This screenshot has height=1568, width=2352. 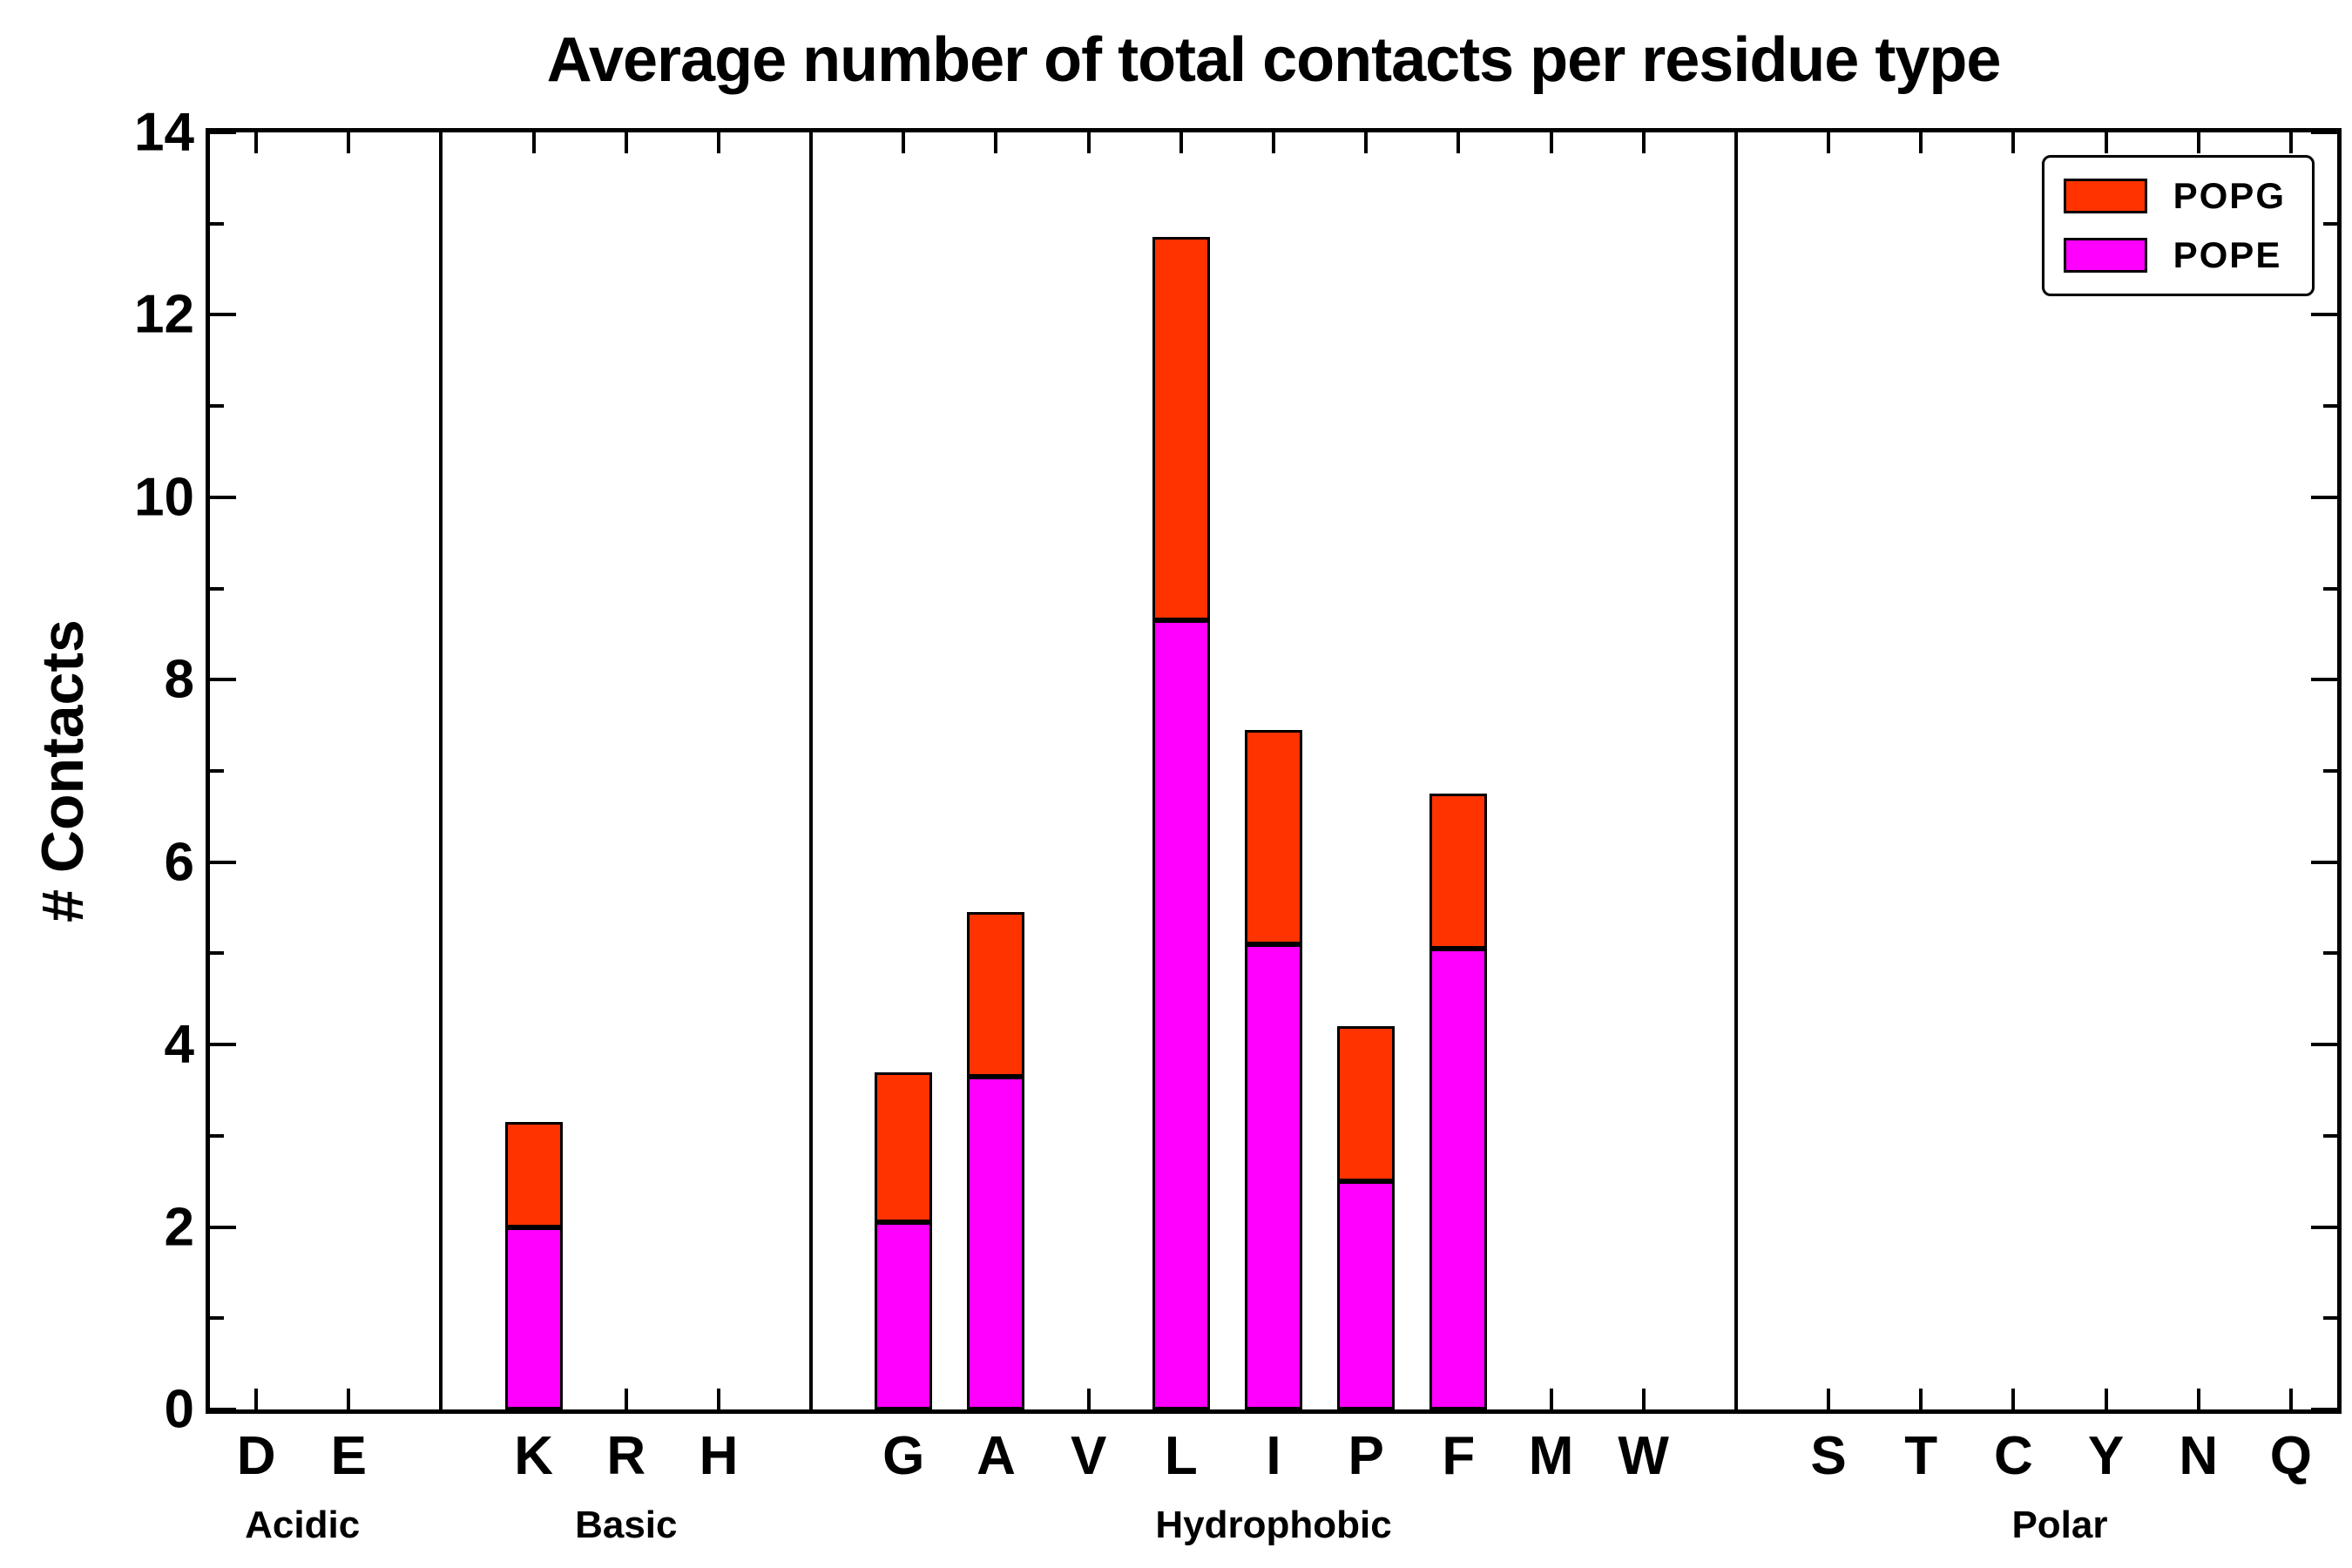 What do you see at coordinates (533, 1318) in the screenshot?
I see `bar-segment-pope-K` at bounding box center [533, 1318].